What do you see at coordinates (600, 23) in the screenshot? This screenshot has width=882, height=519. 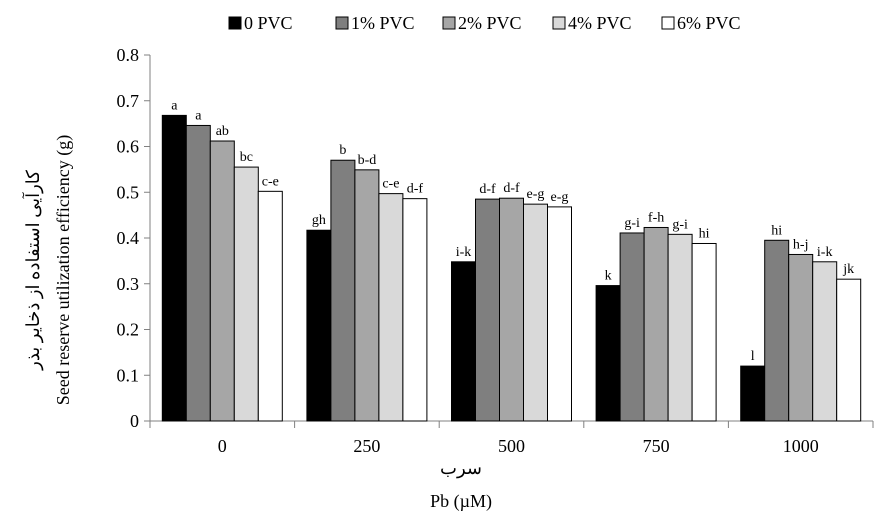 I see `legend-entry: 4% PVC` at bounding box center [600, 23].